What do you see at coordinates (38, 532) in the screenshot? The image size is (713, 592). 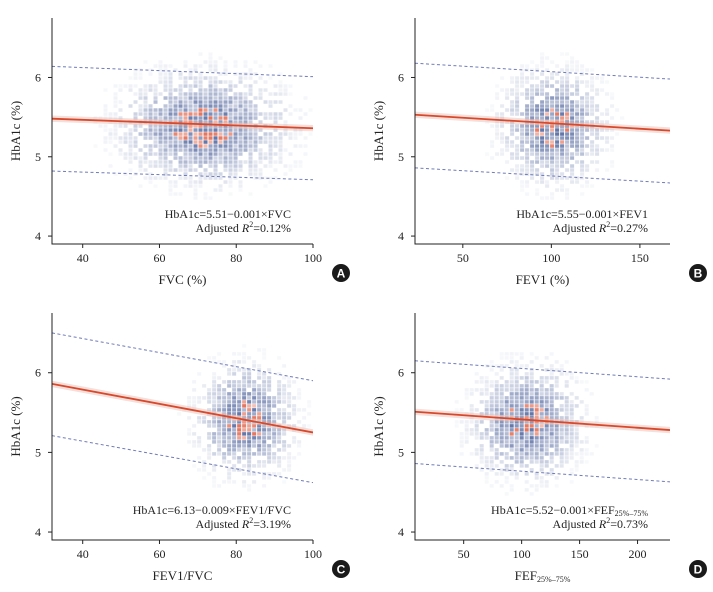 I see `y-tick-label: 4` at bounding box center [38, 532].